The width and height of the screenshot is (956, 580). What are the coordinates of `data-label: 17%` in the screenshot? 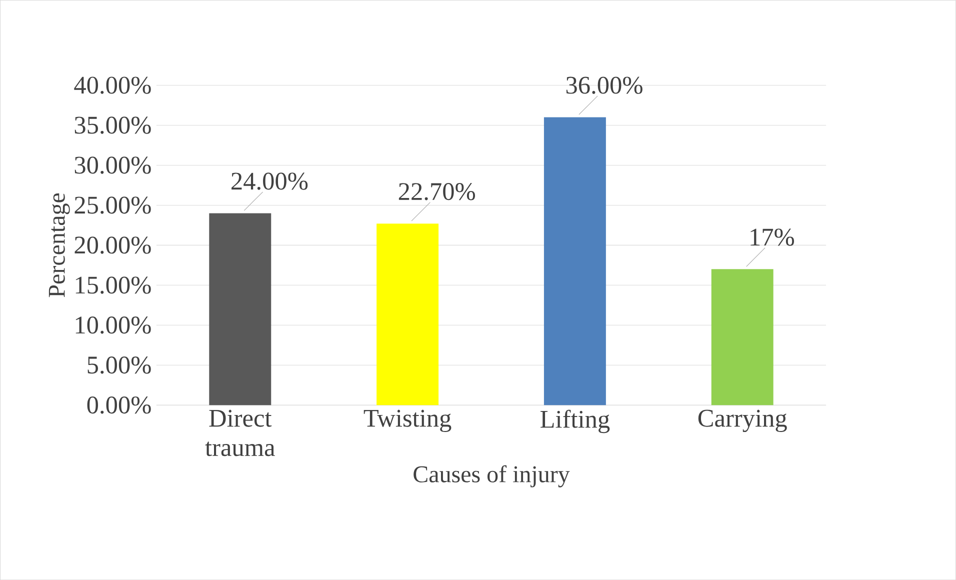 It's located at (772, 237).